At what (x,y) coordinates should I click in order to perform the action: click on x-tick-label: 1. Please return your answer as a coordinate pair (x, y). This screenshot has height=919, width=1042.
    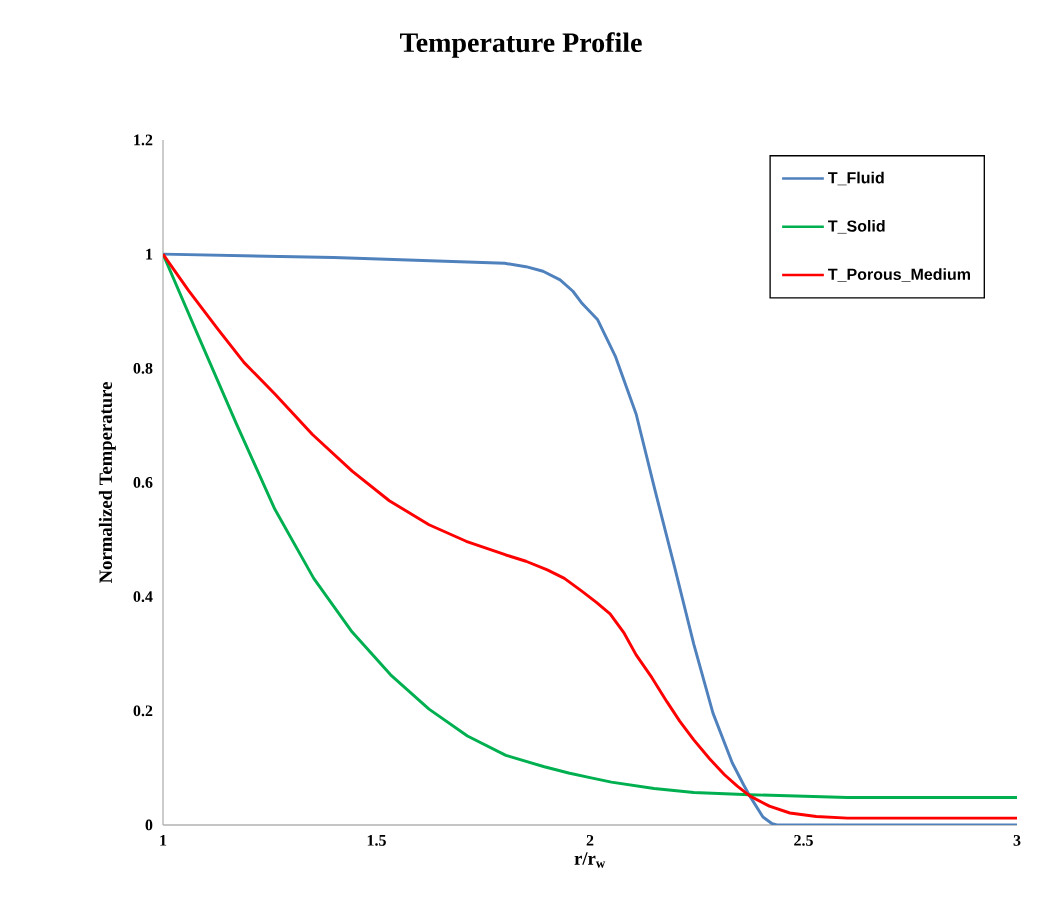
    Looking at the image, I should click on (163, 840).